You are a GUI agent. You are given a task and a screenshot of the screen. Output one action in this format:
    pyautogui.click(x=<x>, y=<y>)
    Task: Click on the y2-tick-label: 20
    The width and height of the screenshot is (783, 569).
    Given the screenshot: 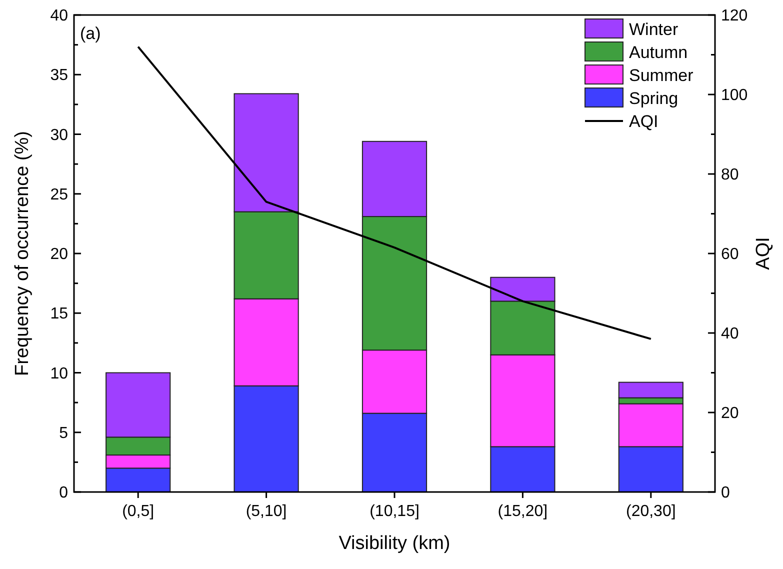 What is the action you would take?
    pyautogui.click(x=730, y=413)
    